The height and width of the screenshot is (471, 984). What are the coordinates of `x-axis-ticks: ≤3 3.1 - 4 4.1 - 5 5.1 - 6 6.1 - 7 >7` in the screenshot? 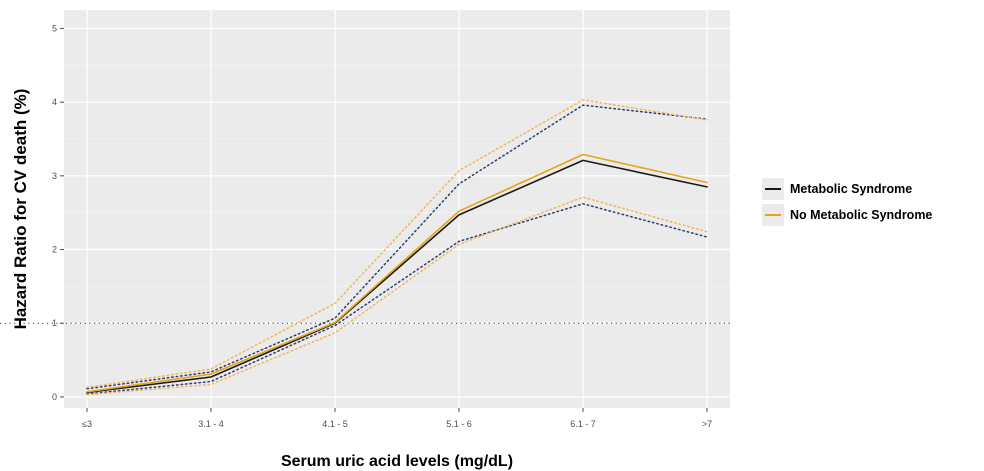 It's located at (397, 418).